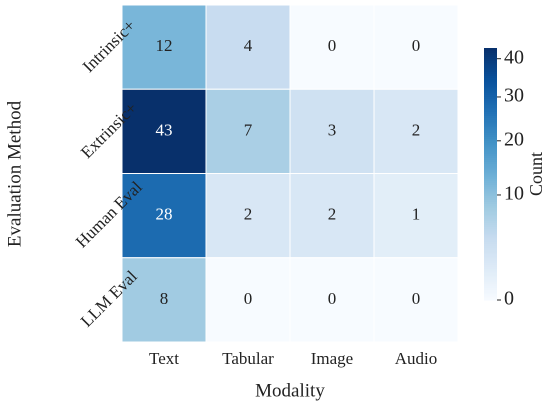 The height and width of the screenshot is (409, 555). Describe the element at coordinates (332, 129) in the screenshot. I see `cell-label: 3` at that location.